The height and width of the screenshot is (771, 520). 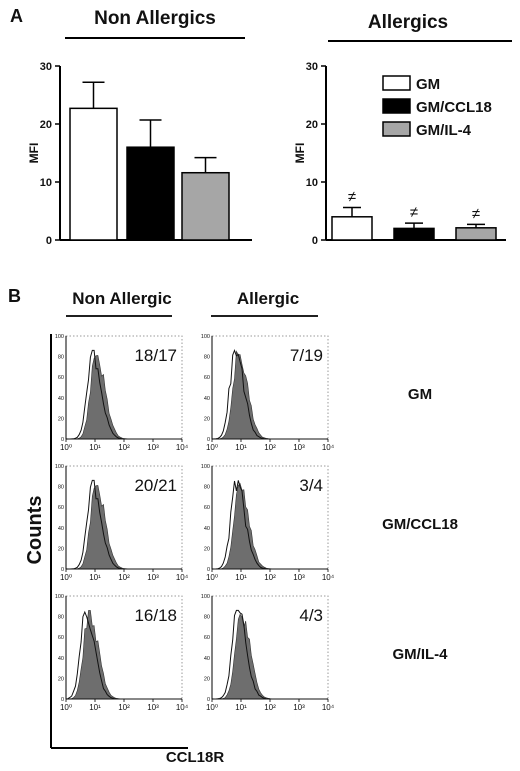 What do you see at coordinates (155, 615) in the screenshot?
I see `histogram-value-label: 16/18` at bounding box center [155, 615].